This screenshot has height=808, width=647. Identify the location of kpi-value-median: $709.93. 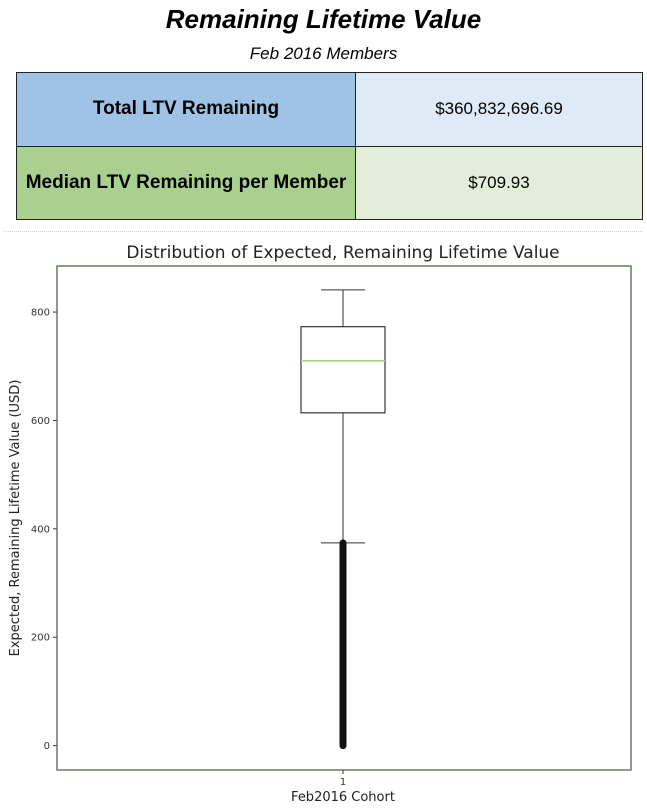
(499, 182).